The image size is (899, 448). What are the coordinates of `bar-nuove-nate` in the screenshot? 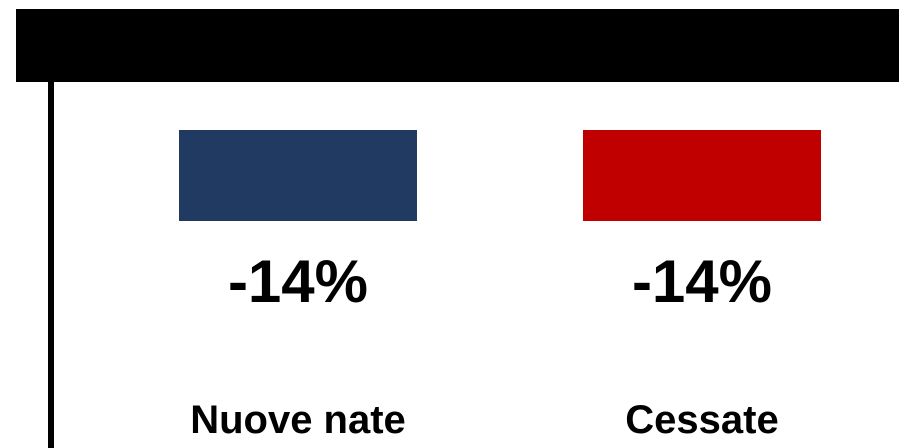 It's located at (298, 175).